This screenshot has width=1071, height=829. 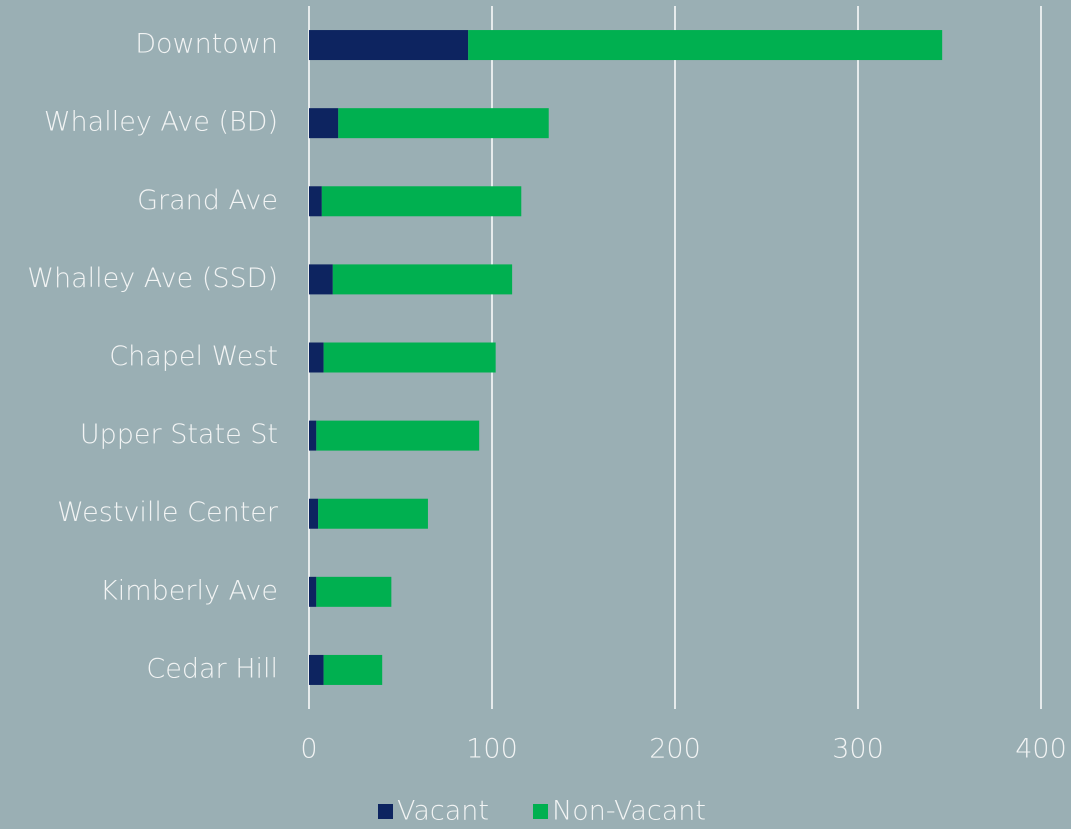 What do you see at coordinates (168, 512) in the screenshot?
I see `y-tick-label: Westville Center` at bounding box center [168, 512].